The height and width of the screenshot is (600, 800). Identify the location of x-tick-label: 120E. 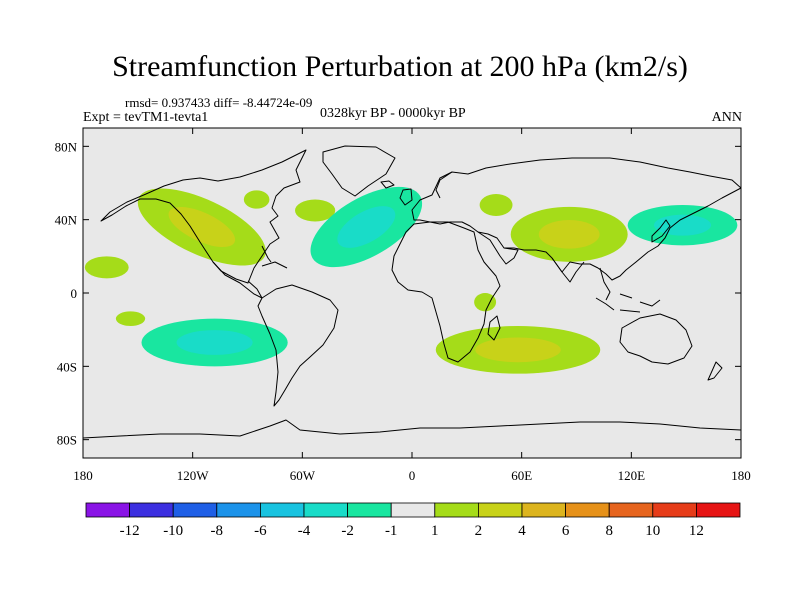
(632, 475).